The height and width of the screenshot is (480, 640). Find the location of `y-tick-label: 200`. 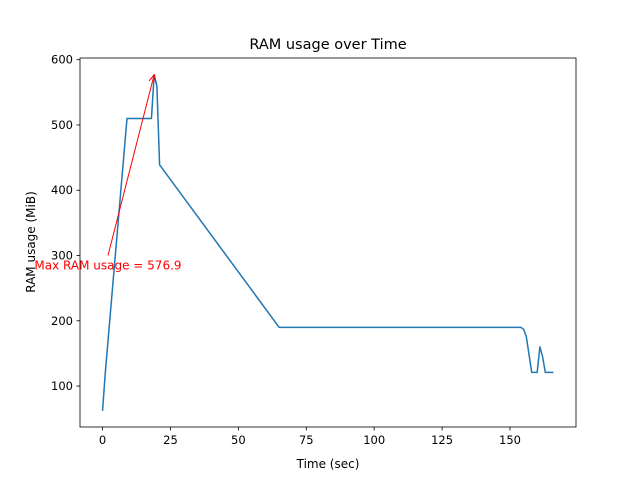

y-tick-label: 200 is located at coordinates (62, 321).